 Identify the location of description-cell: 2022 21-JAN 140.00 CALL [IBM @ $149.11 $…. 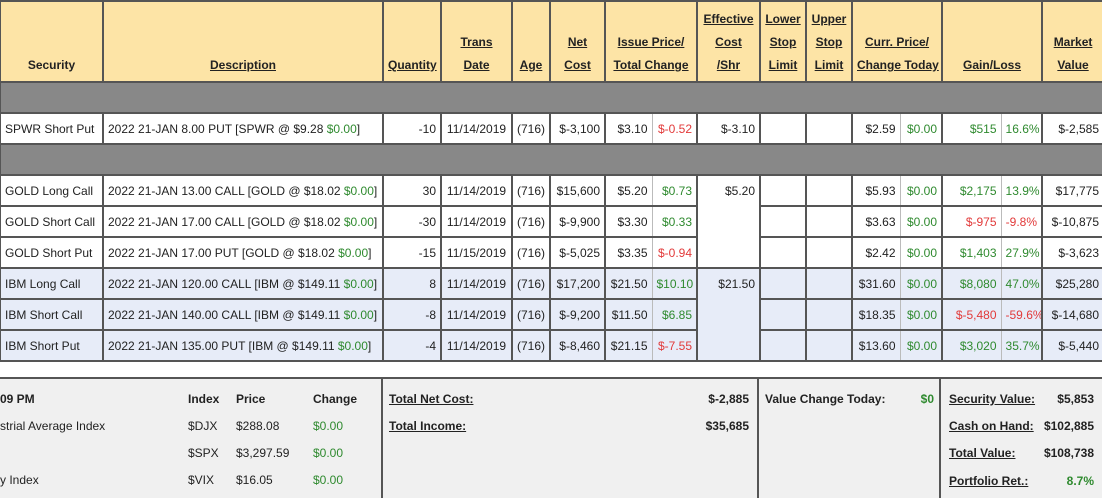
(243, 314).